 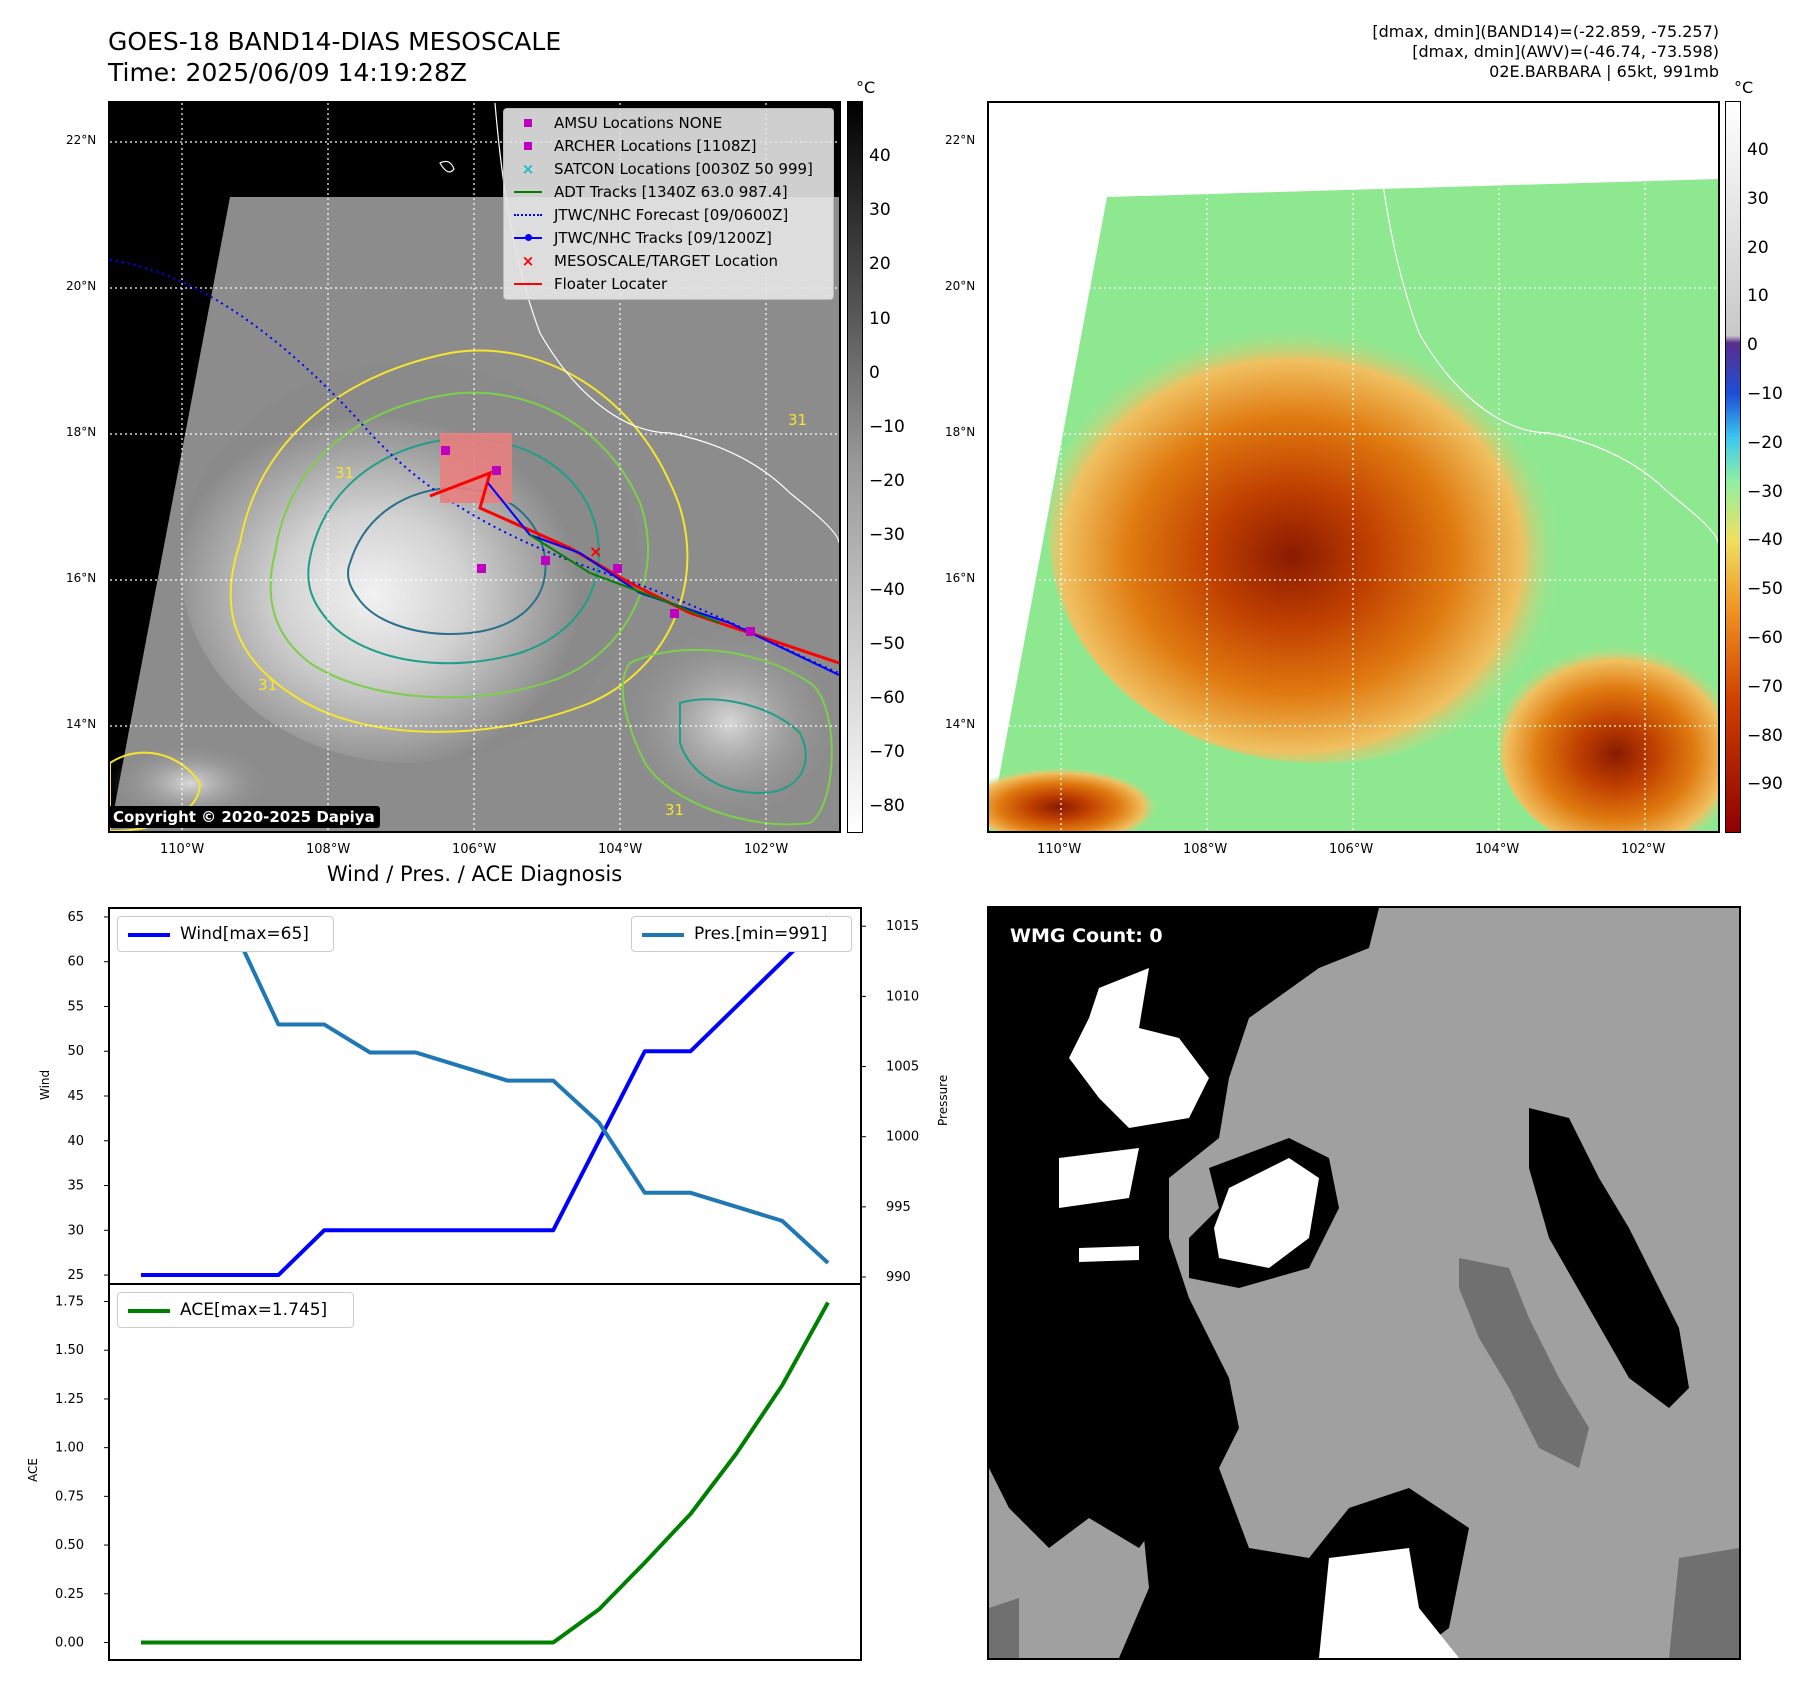 I want to click on wind-tick-label: 55, so click(x=75, y=1006).